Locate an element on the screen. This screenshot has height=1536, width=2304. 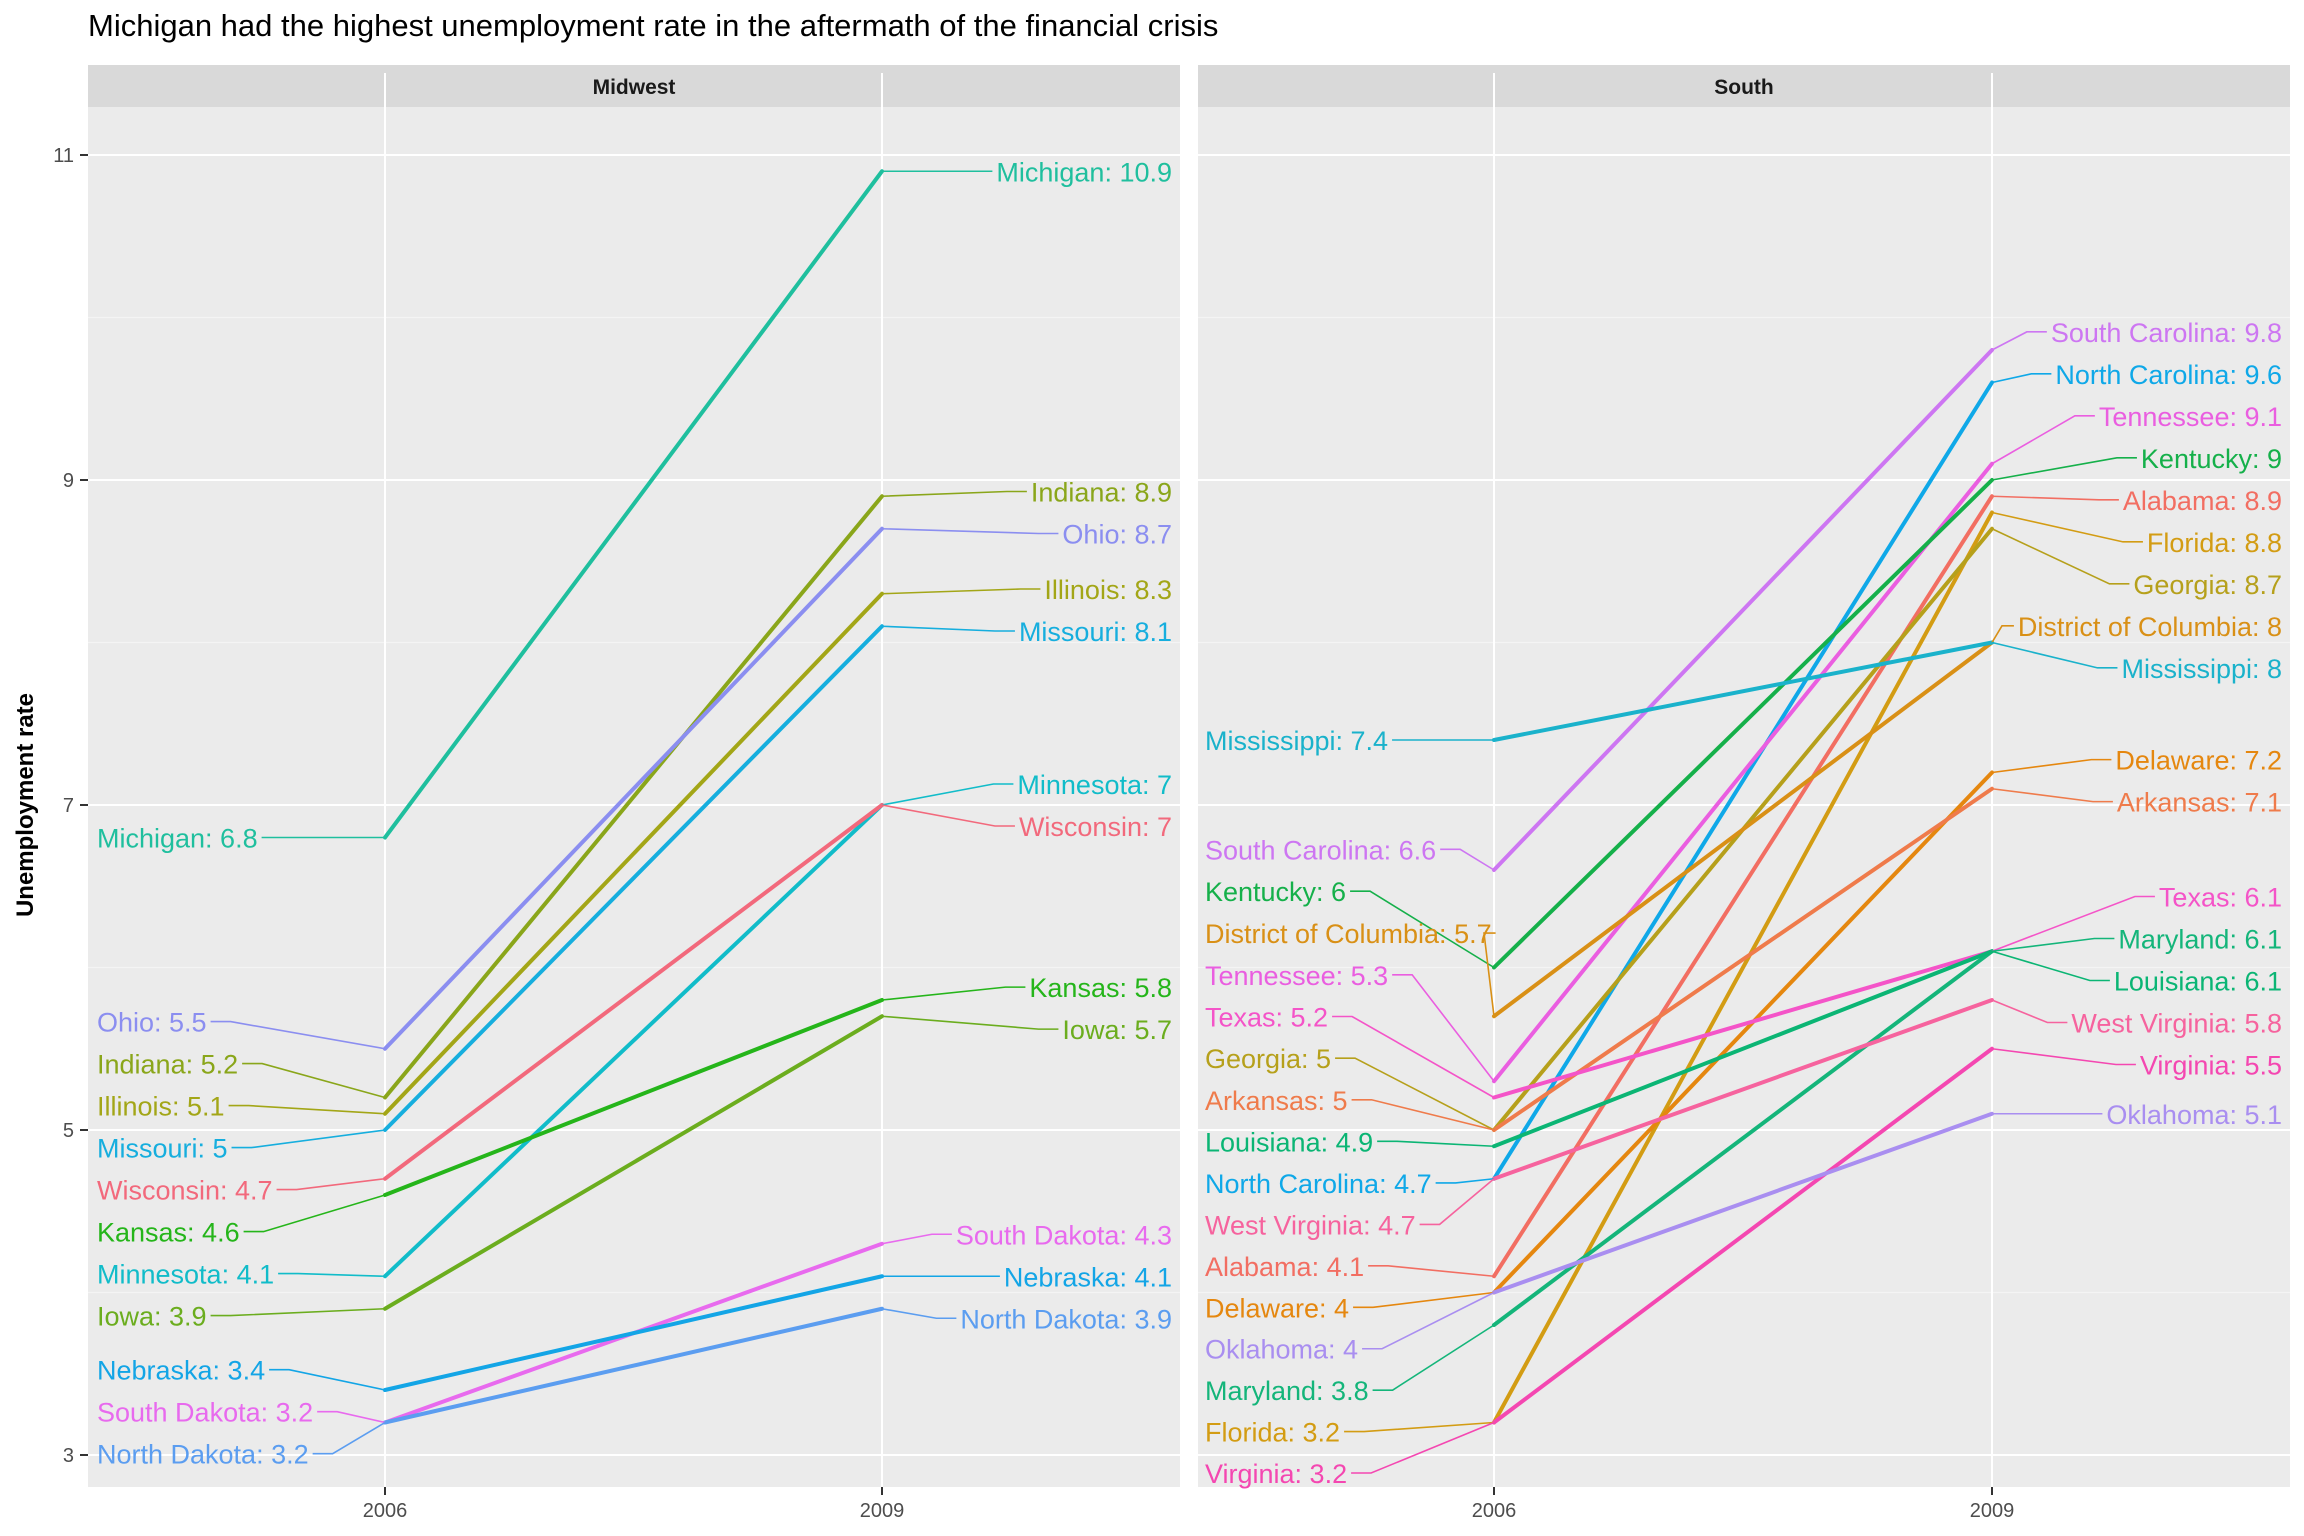
right-label-tennessee: Tennessee: 9.1 is located at coordinates (2190, 417).